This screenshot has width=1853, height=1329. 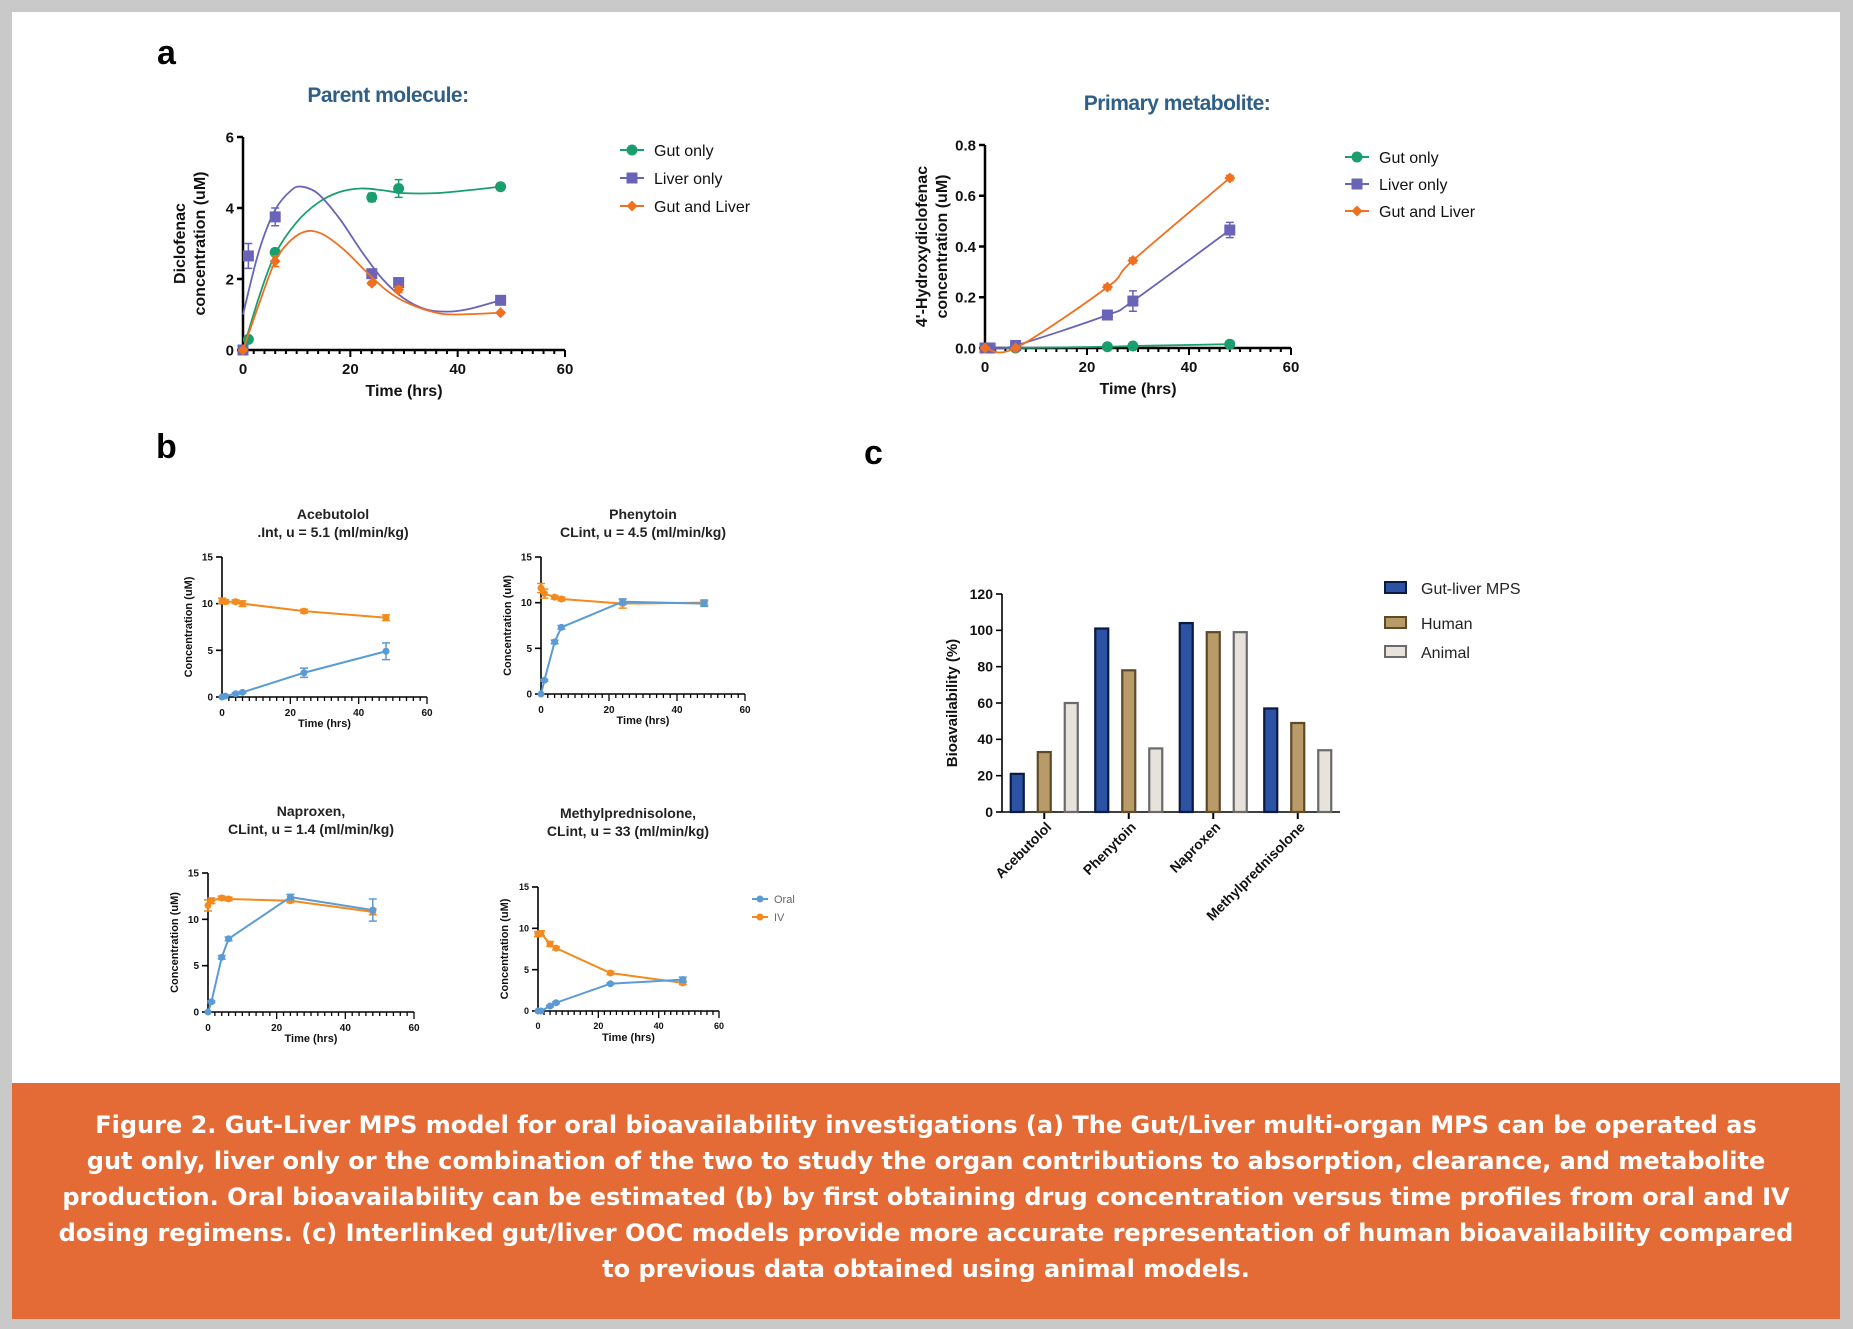 What do you see at coordinates (1023, 850) in the screenshot?
I see `category-label: Acebutolol` at bounding box center [1023, 850].